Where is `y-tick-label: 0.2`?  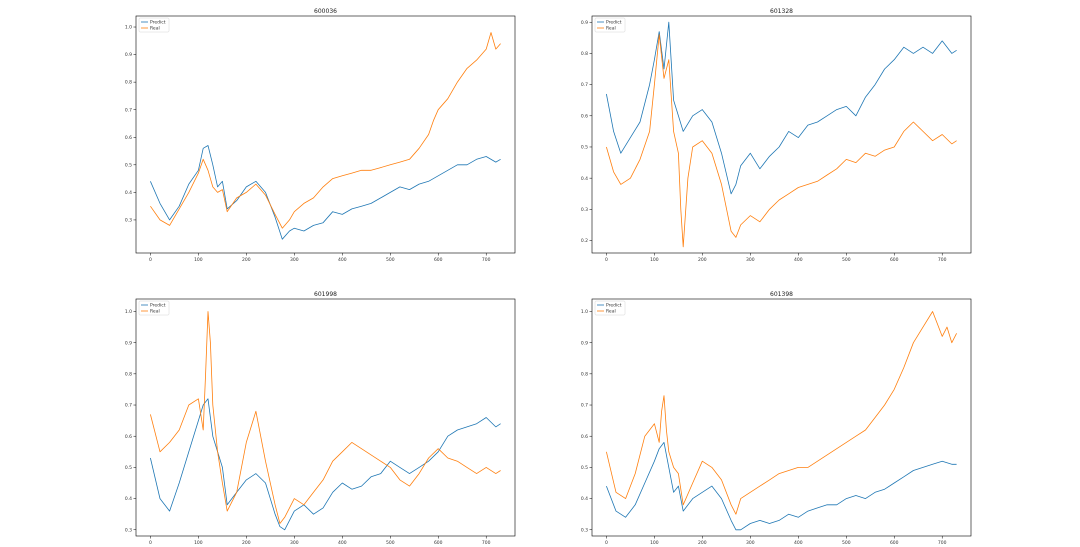 y-tick-label: 0.2 is located at coordinates (584, 241).